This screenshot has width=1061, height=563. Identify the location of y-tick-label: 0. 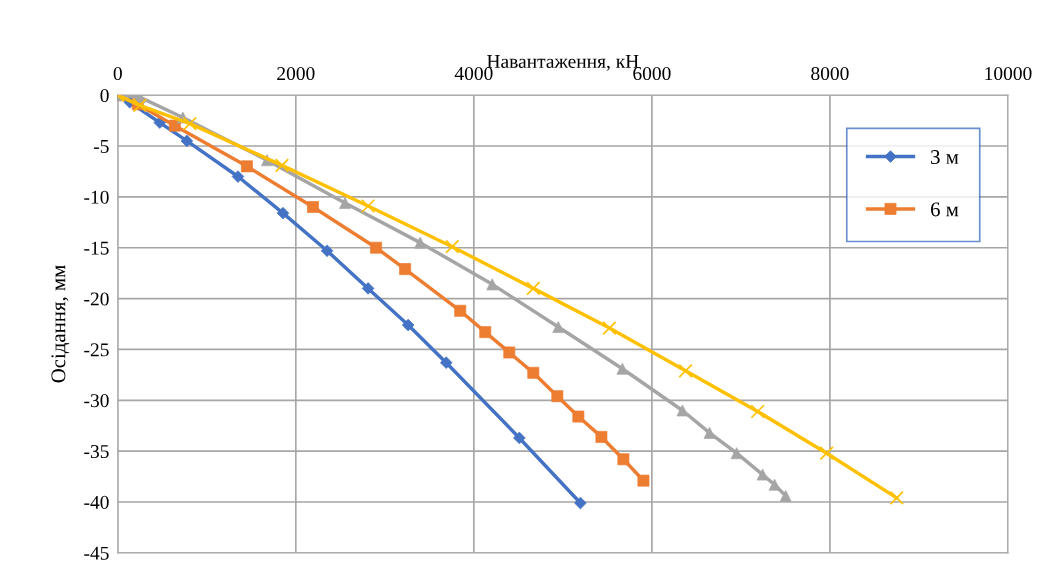
(104, 95).